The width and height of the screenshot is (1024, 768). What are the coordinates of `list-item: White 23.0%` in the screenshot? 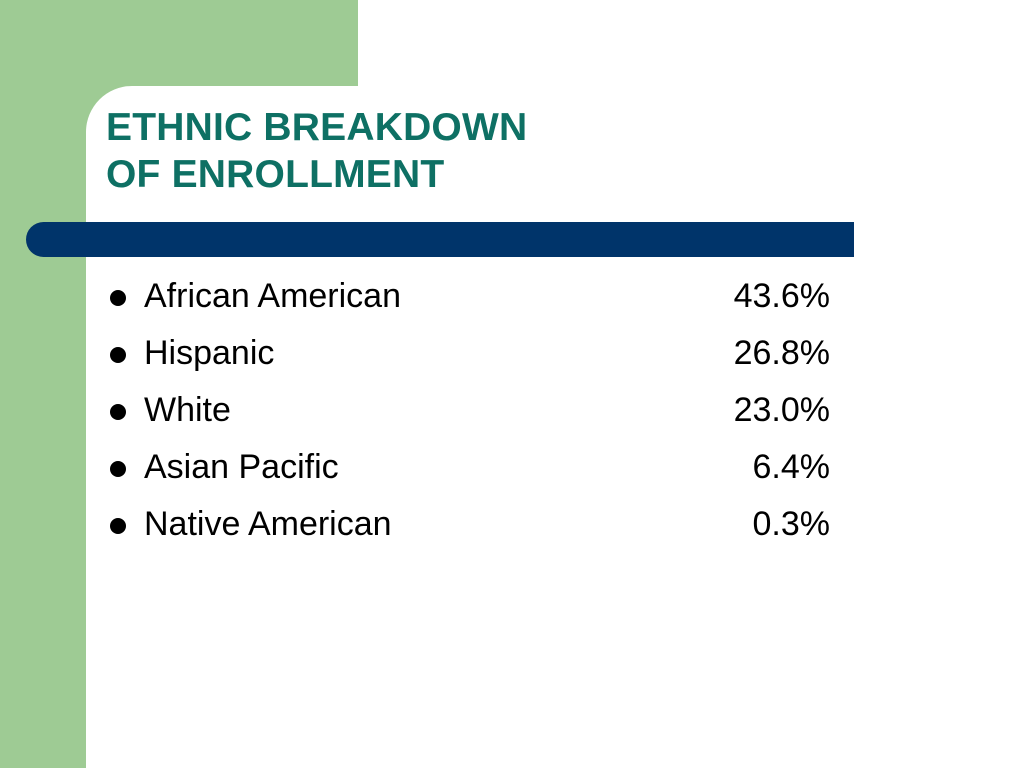 It's located at (486, 412).